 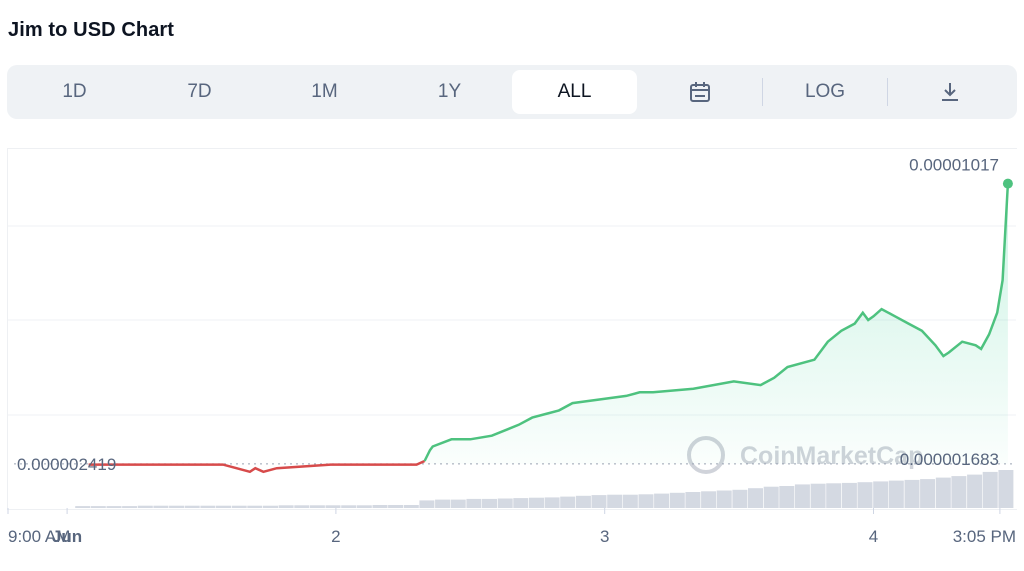 What do you see at coordinates (74, 91) in the screenshot?
I see `range-1d-button: 1D` at bounding box center [74, 91].